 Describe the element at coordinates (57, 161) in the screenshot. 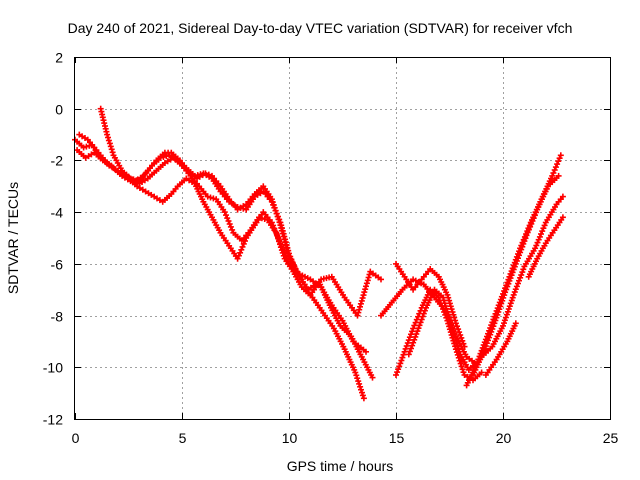

I see `y-tick-label: -2` at that location.